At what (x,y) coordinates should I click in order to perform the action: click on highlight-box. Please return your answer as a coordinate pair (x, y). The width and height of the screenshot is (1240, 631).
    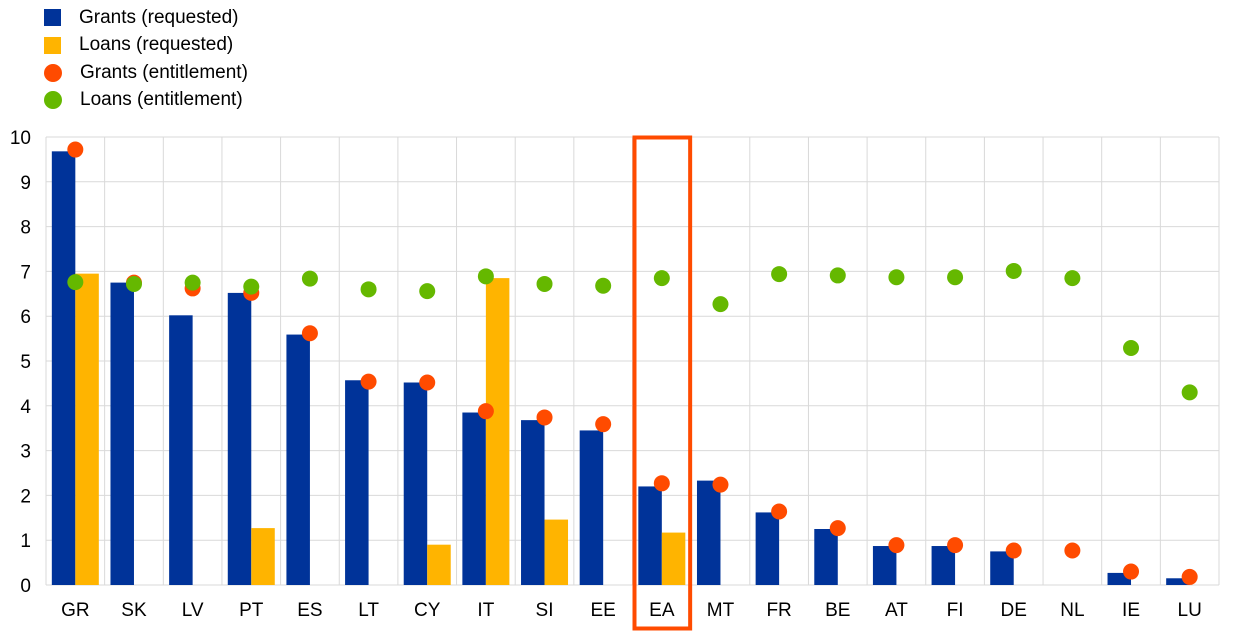
    Looking at the image, I should click on (662, 383).